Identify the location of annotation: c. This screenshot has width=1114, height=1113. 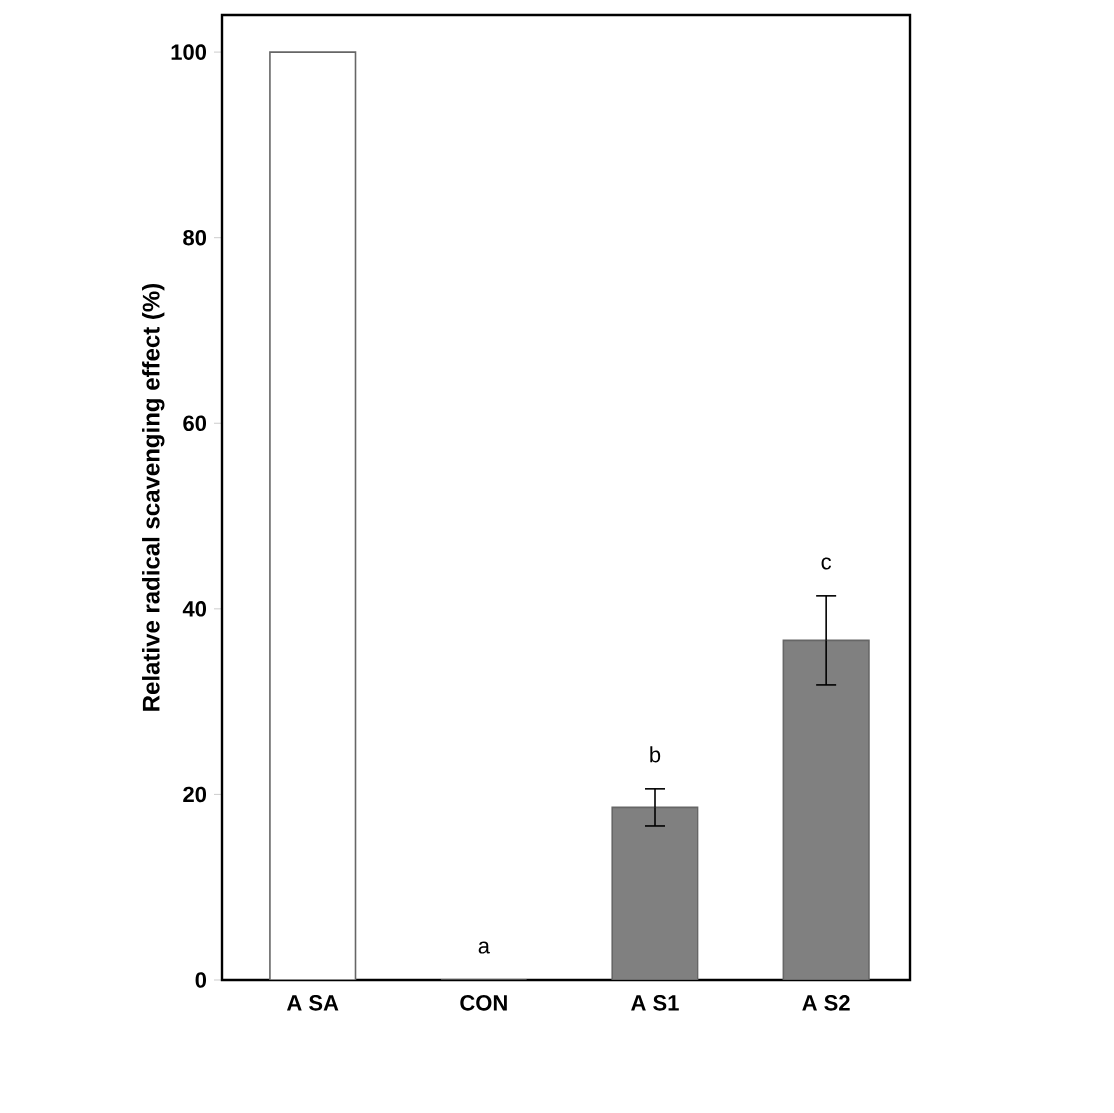
(826, 563).